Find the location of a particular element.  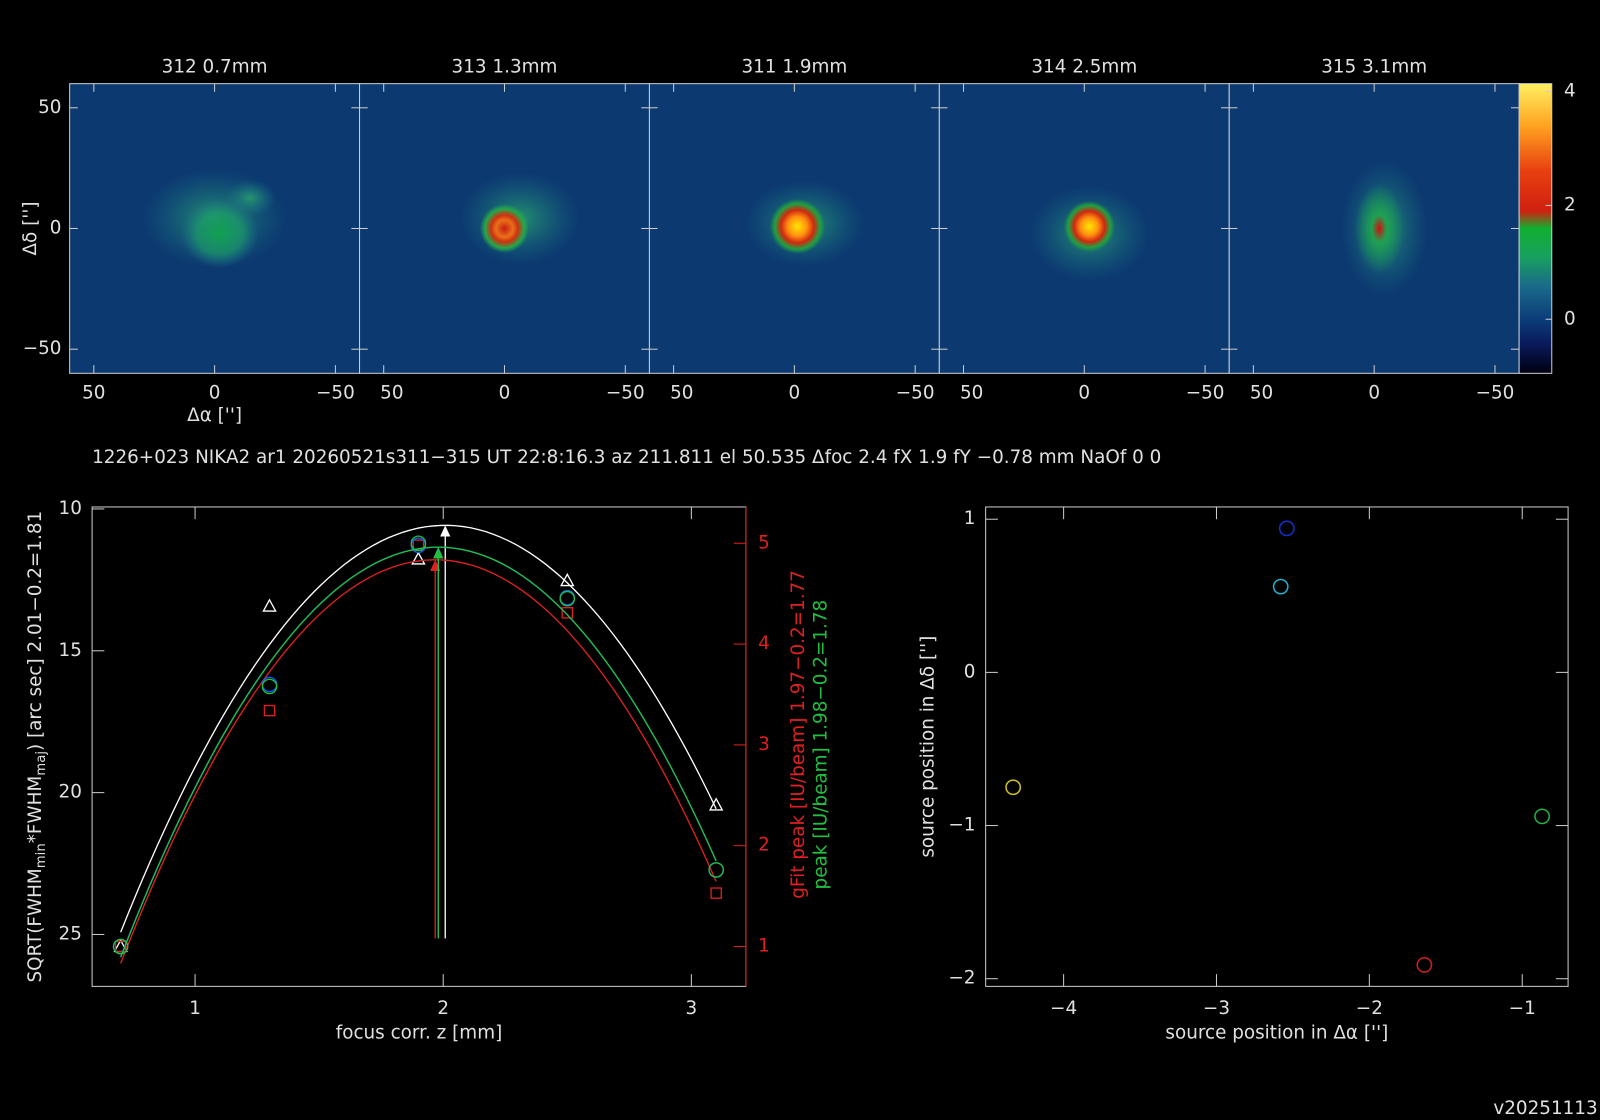

y2-tick-label: 4 is located at coordinates (764, 643).